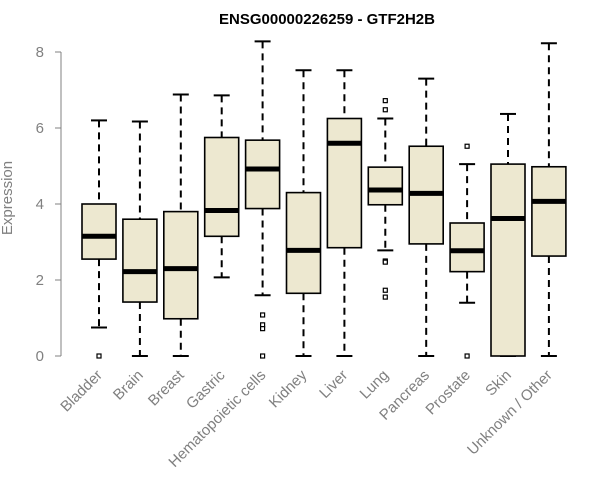 This screenshot has height=500, width=600. What do you see at coordinates (498, 383) in the screenshot?
I see `x-tick-label-skin: Skin` at bounding box center [498, 383].